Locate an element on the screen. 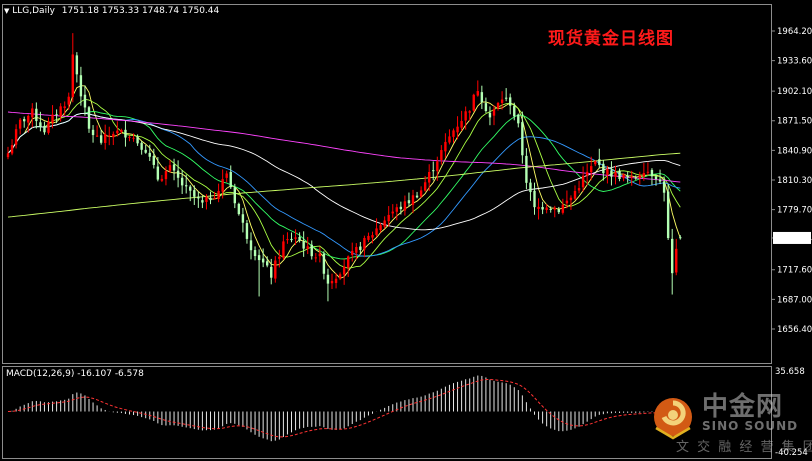  price-tick-label: 1871.50 is located at coordinates (794, 122).